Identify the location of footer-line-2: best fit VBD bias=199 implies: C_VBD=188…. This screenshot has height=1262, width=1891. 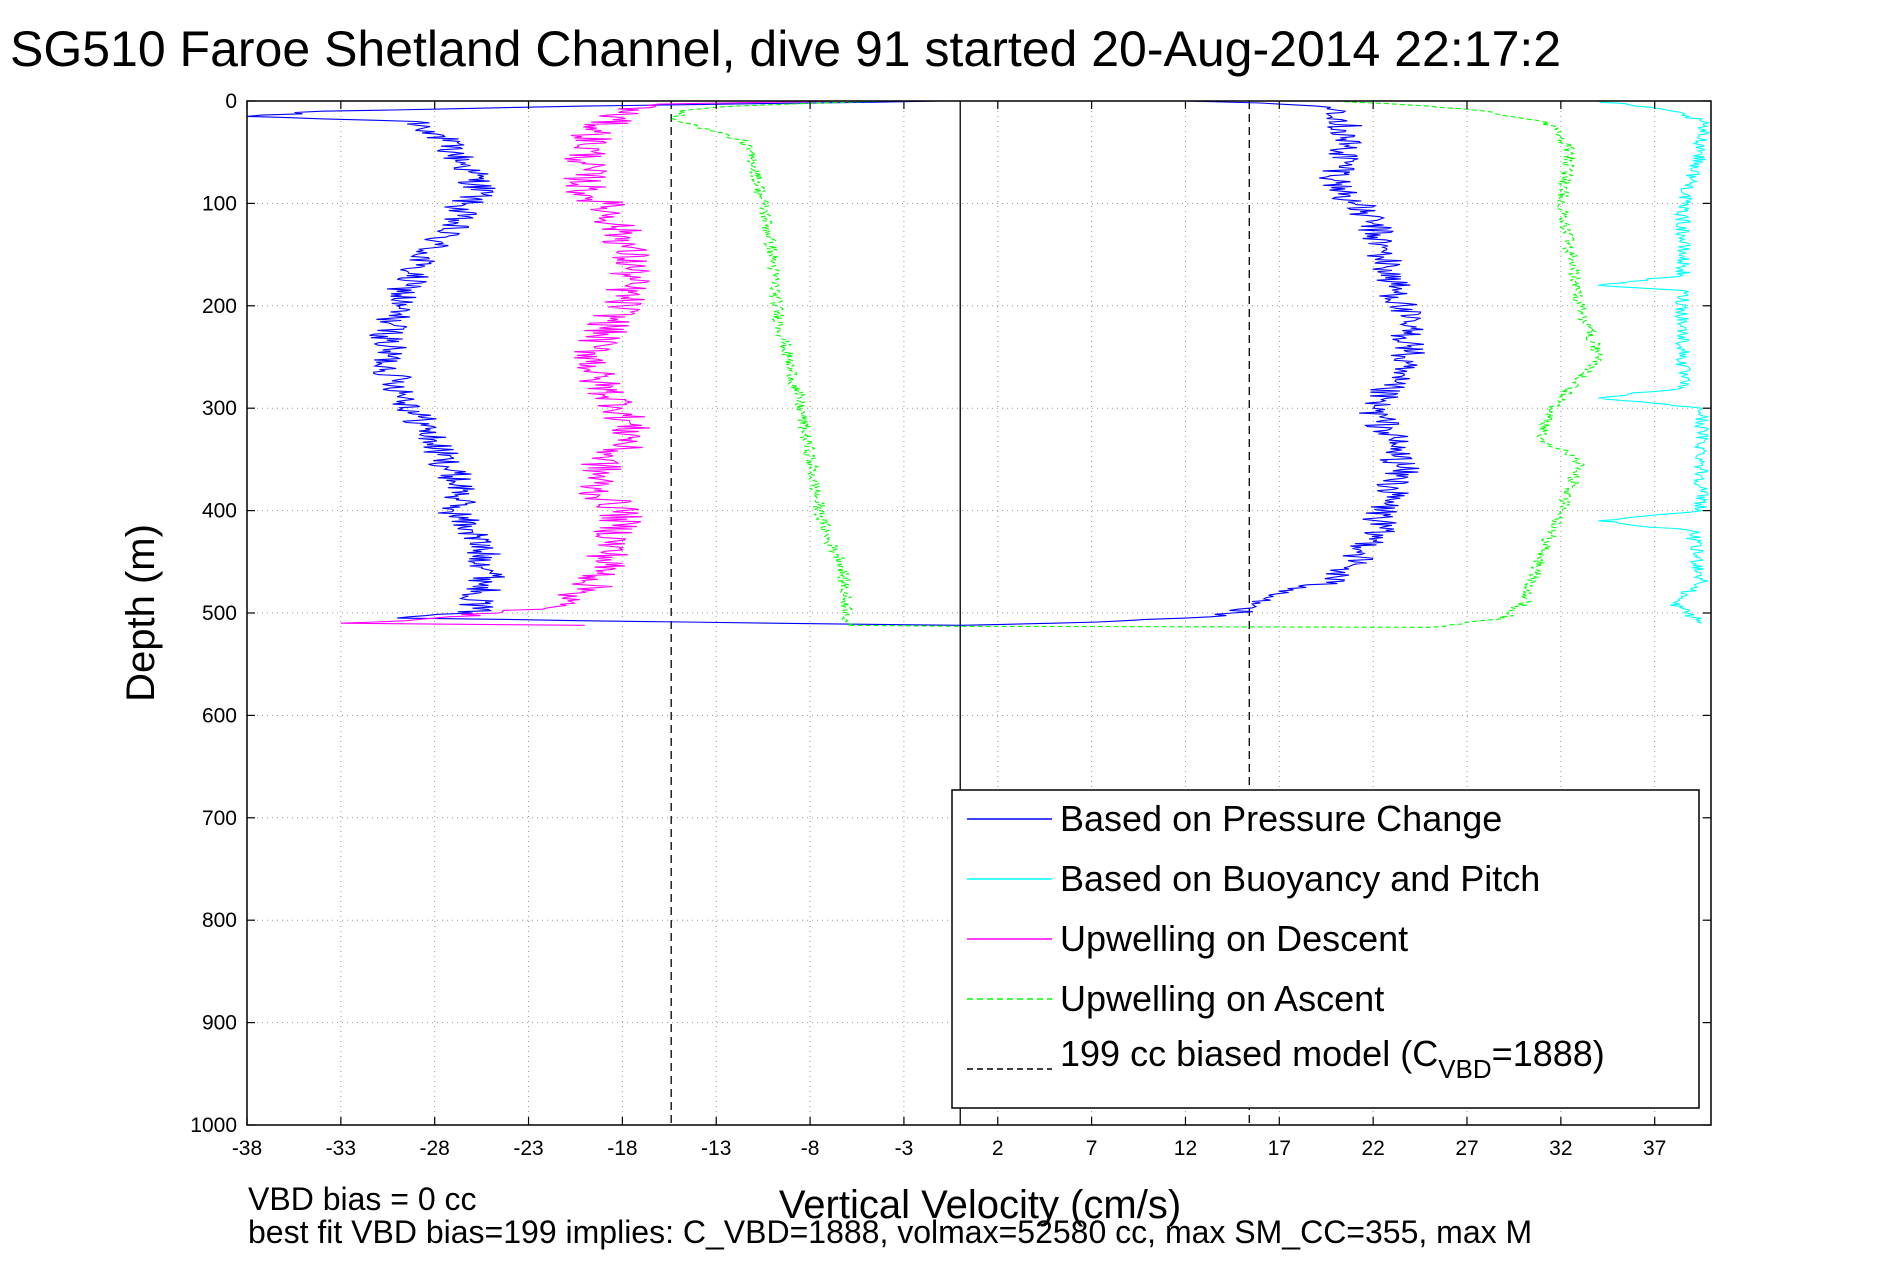
(890, 1232).